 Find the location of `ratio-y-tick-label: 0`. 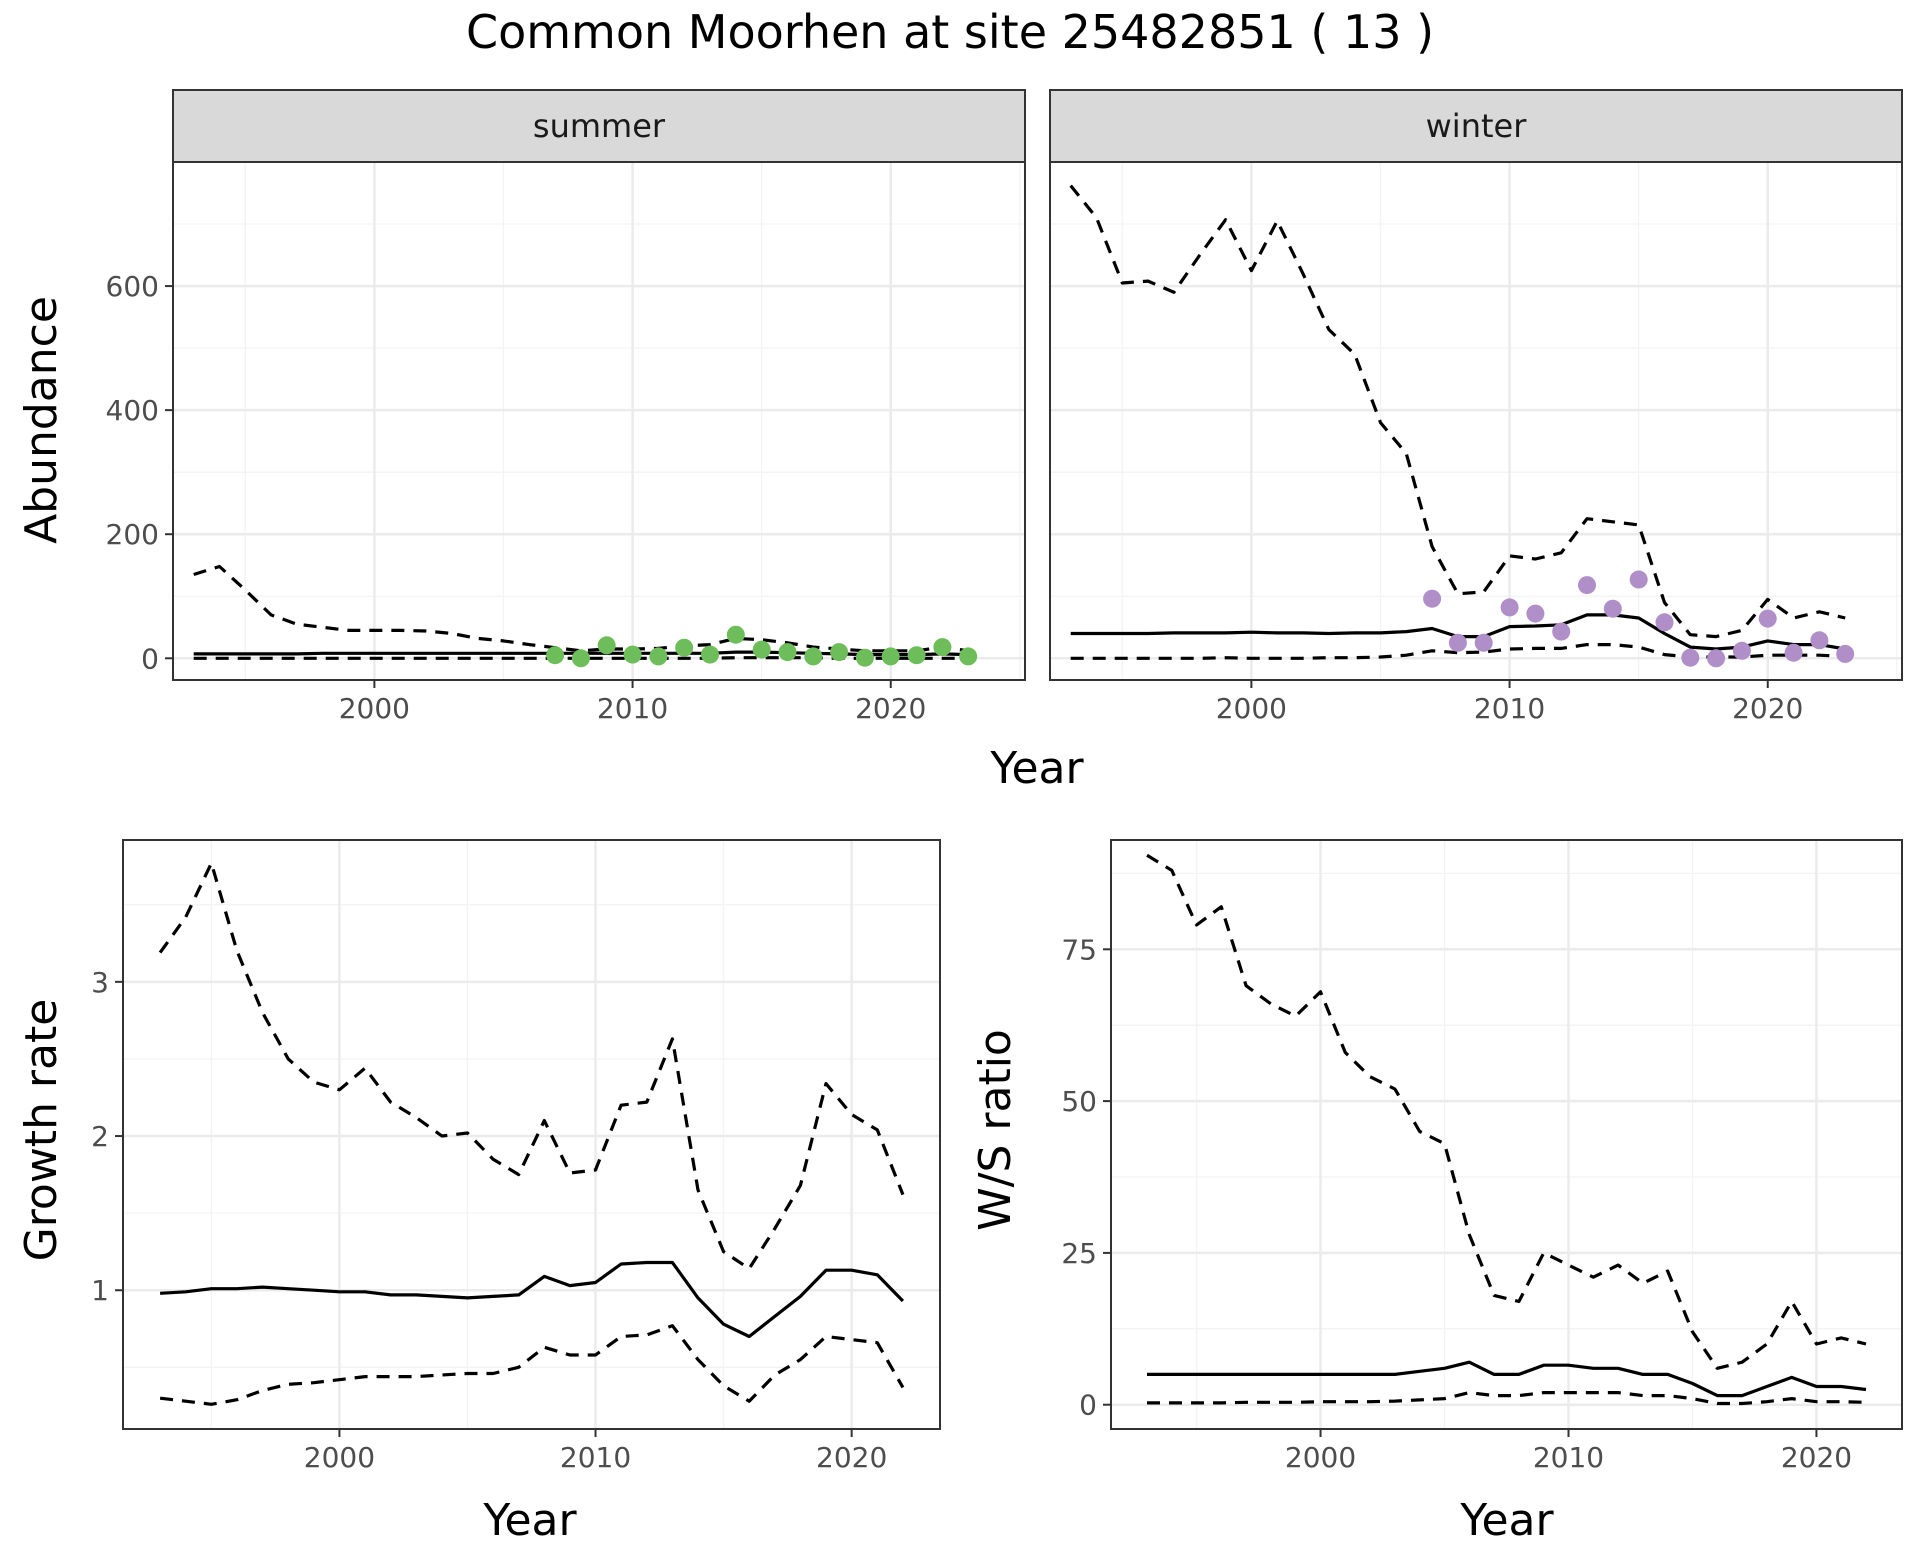

ratio-y-tick-label: 0 is located at coordinates (1088, 1405).